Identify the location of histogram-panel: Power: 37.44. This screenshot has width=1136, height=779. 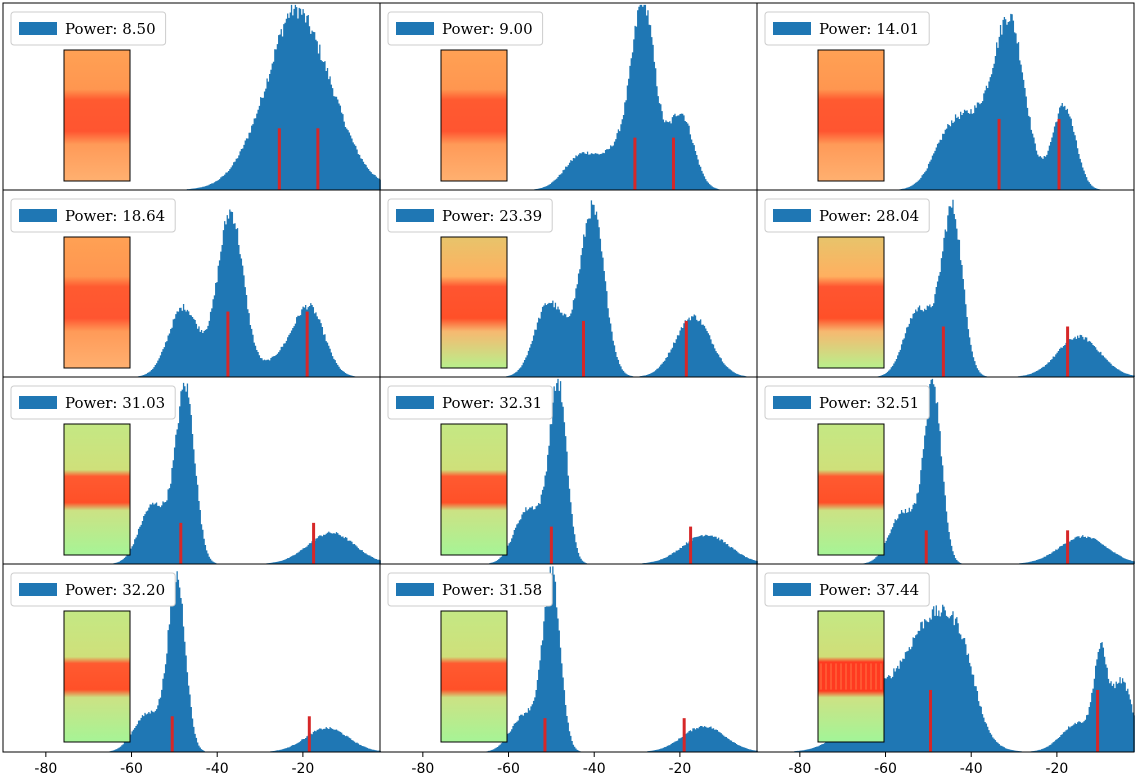
(945, 658).